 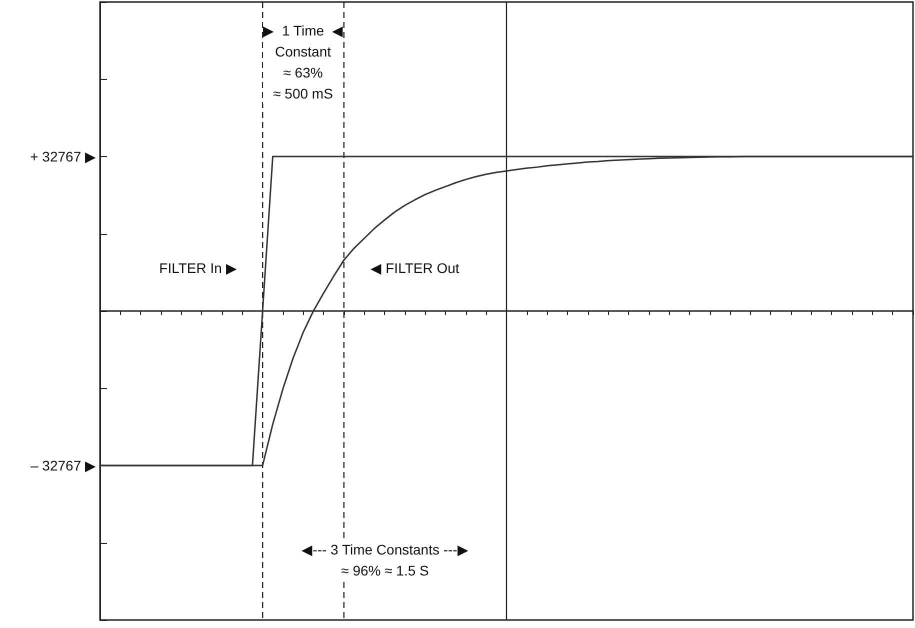 What do you see at coordinates (63, 466) in the screenshot?
I see `y-tick-label: – 32767 ▶` at bounding box center [63, 466].